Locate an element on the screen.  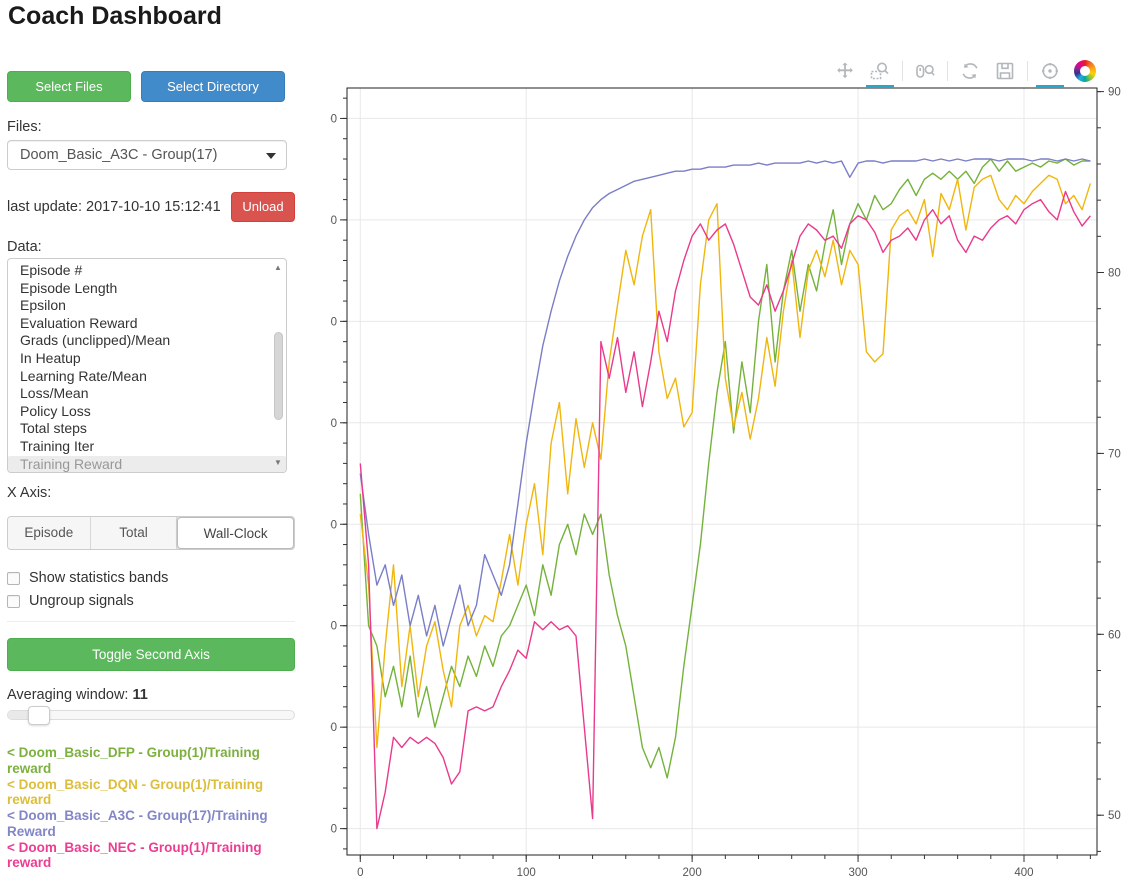
files-selected-value: Doom_Basic_A3C - Group(17) is located at coordinates (119, 155).